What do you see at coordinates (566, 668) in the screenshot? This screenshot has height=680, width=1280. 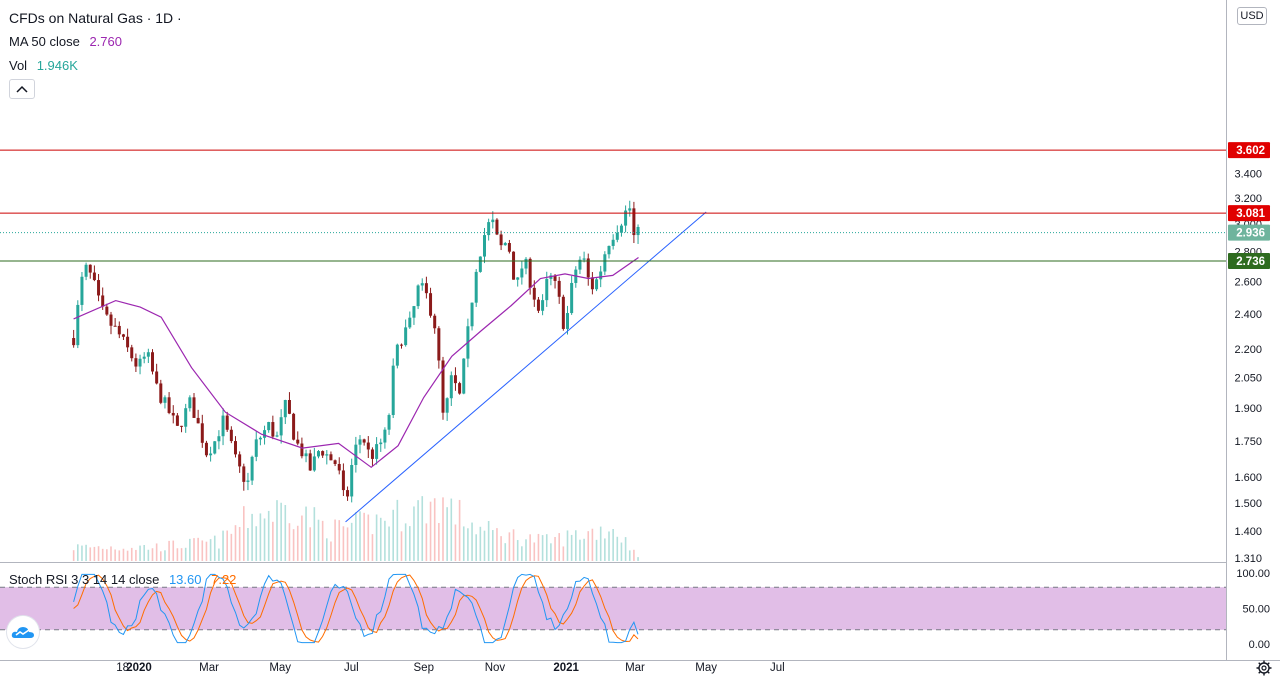 I see `time-tick-label: 2021` at bounding box center [566, 668].